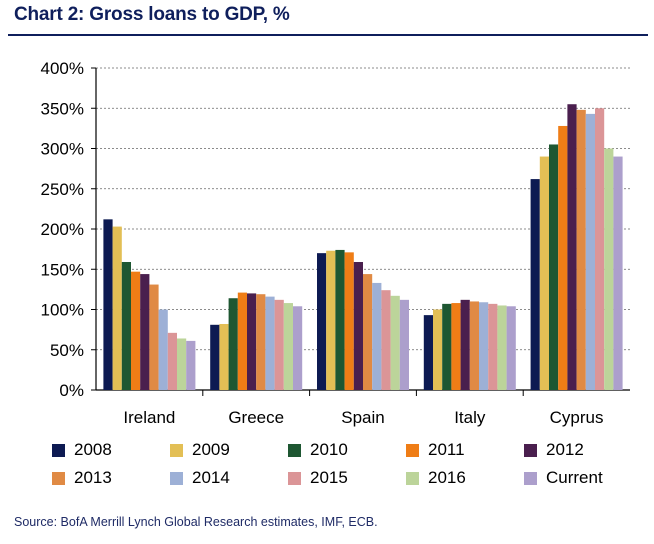  I want to click on bar-cyprus-2012, so click(572, 247).